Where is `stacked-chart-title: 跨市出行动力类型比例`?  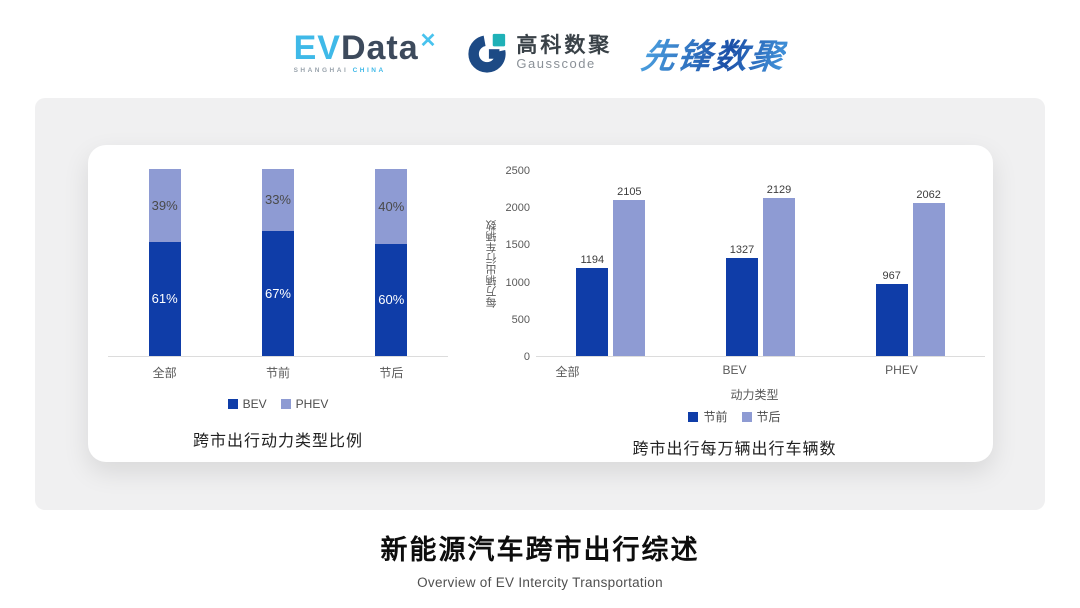 stacked-chart-title: 跨市出行动力类型比例 is located at coordinates (277, 441).